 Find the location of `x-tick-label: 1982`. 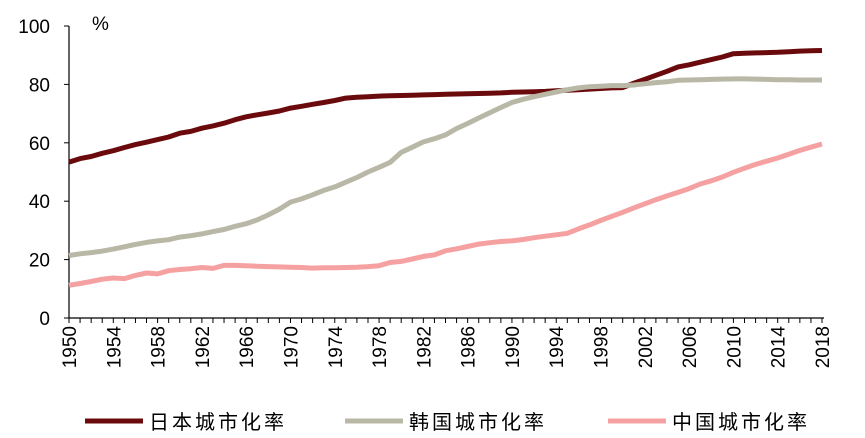

x-tick-label: 1982 is located at coordinates (424, 347).